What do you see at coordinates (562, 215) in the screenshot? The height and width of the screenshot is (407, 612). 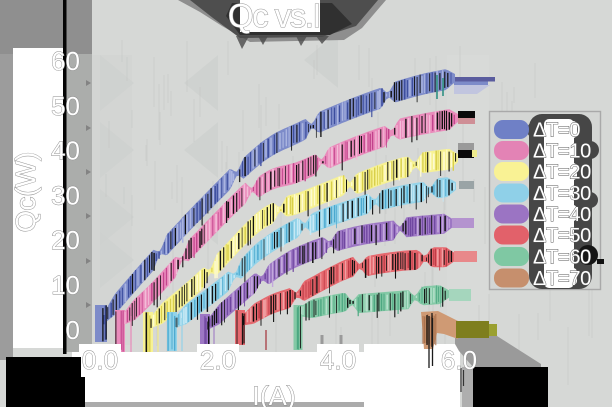 I see `svg-text: ΔT=40` at bounding box center [562, 215].